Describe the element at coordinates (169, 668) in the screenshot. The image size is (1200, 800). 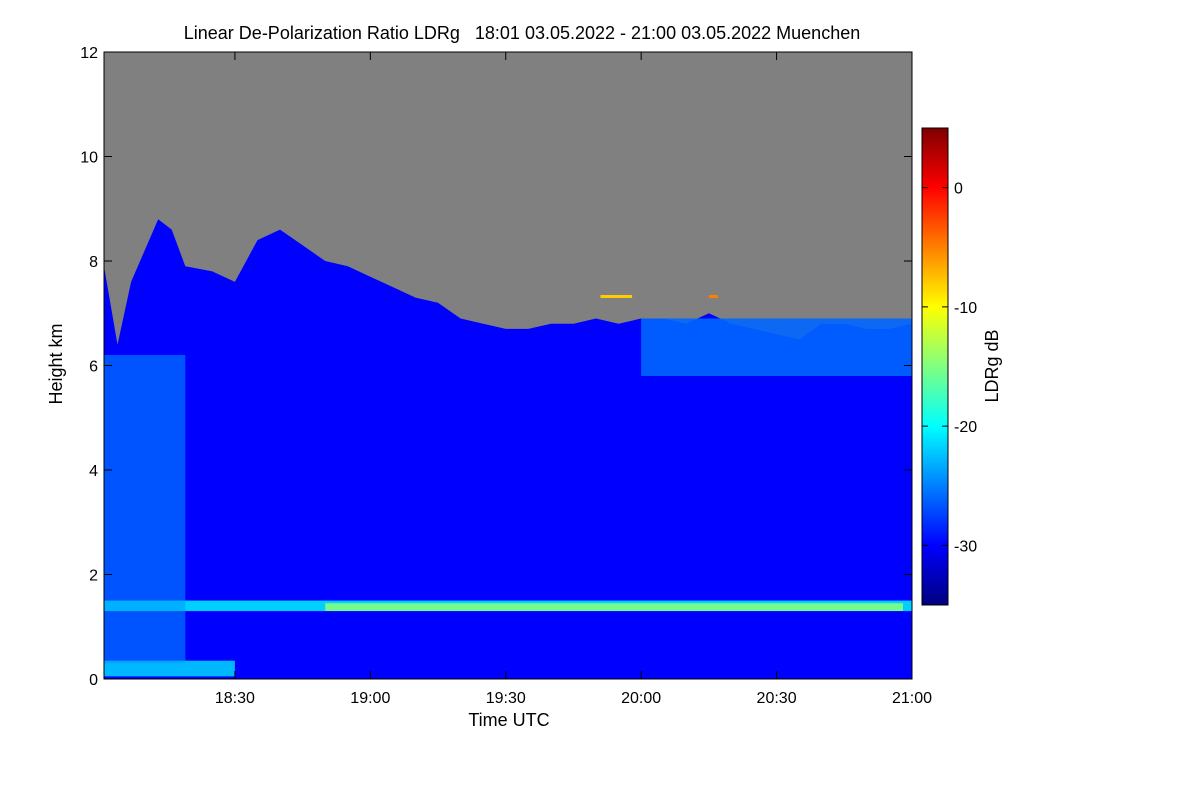
I see `layer-near-surface` at that location.